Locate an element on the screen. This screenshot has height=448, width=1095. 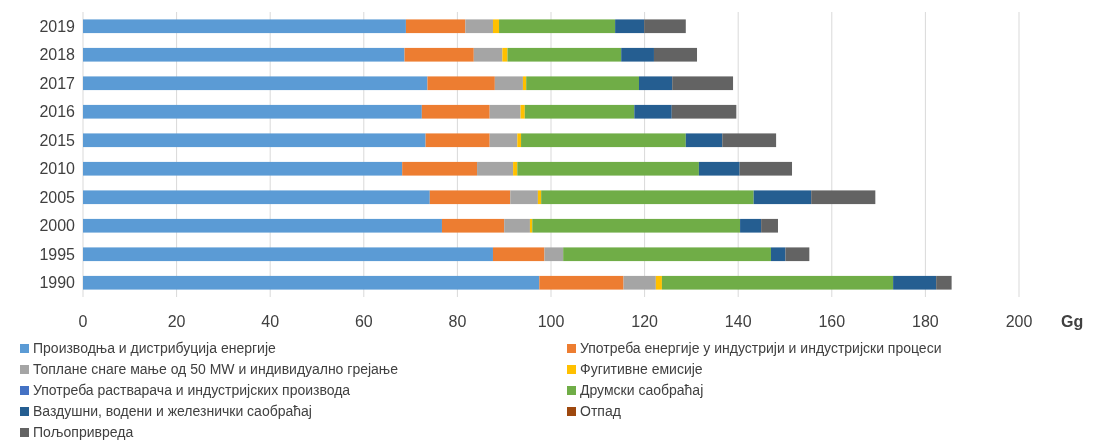
x-tick-label: 180 is located at coordinates (925, 321).